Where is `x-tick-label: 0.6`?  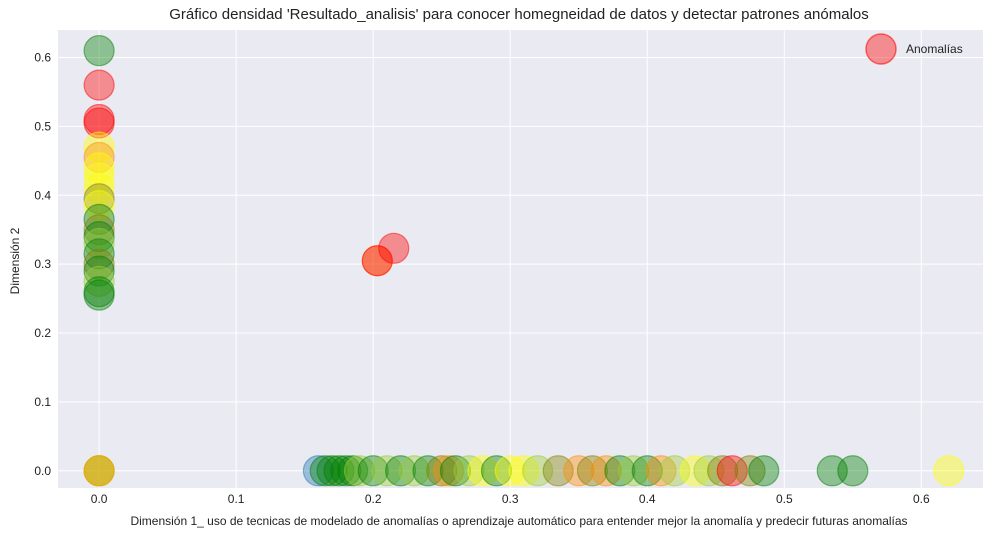
x-tick-label: 0.6 is located at coordinates (921, 499).